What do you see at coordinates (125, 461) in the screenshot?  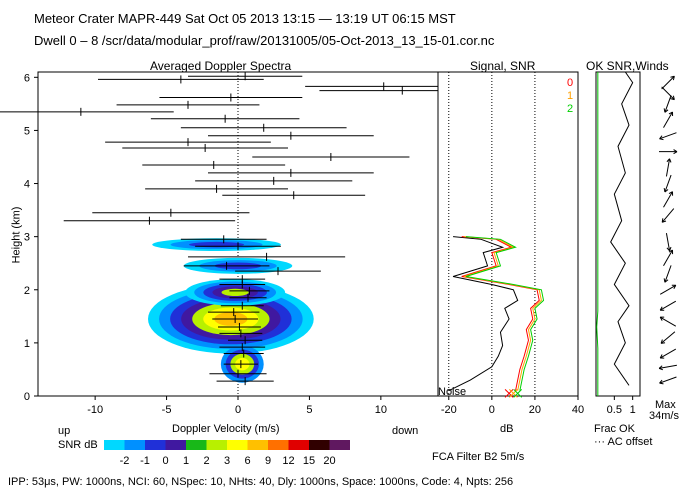 I see `colorbar-level-0: -2` at bounding box center [125, 461].